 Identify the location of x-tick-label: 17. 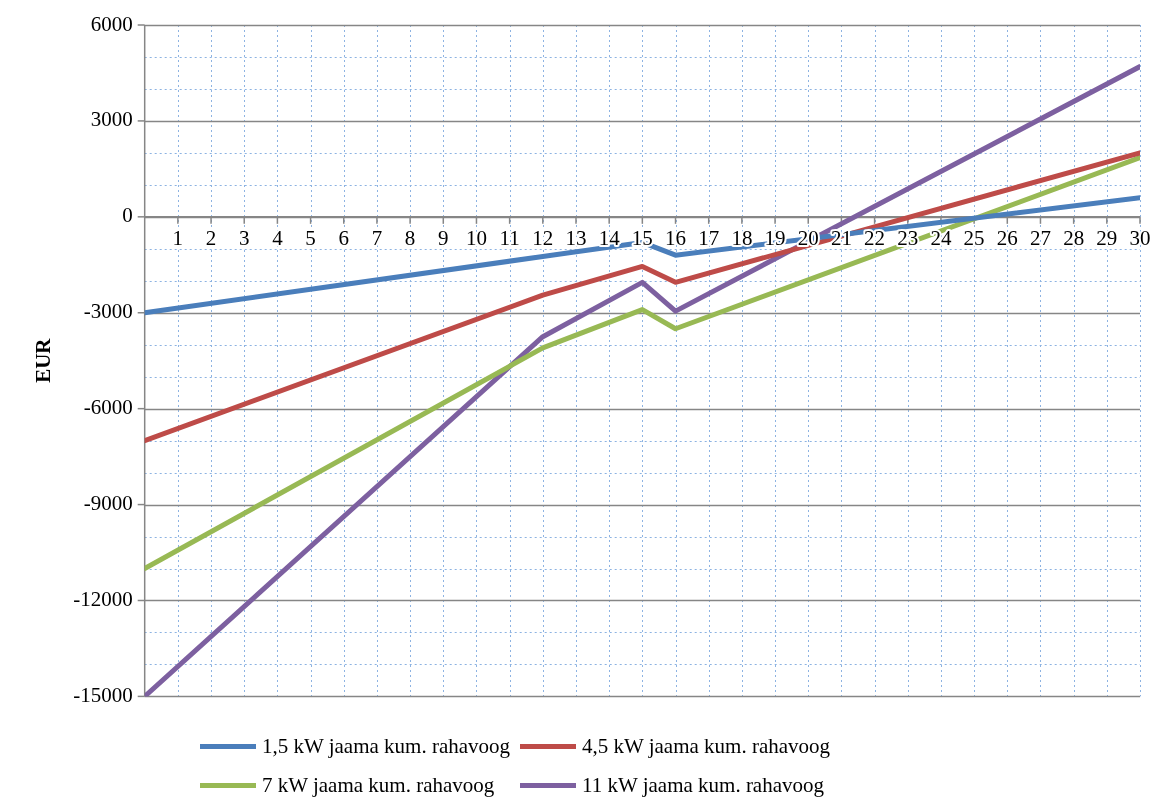
(709, 237).